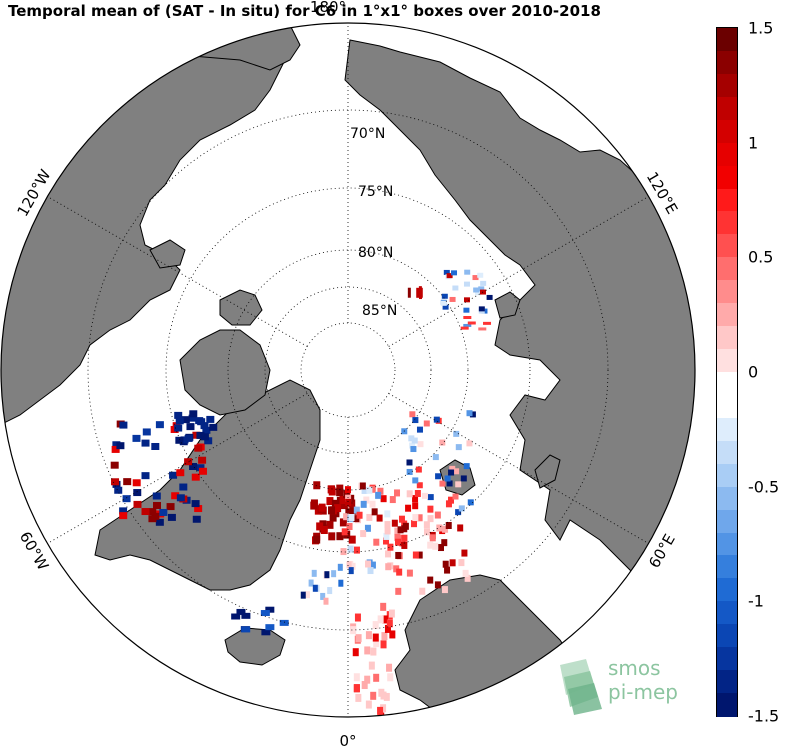 This screenshot has height=746, width=786. What do you see at coordinates (375, 253) in the screenshot?
I see `latitude-label: 80°N` at bounding box center [375, 253].